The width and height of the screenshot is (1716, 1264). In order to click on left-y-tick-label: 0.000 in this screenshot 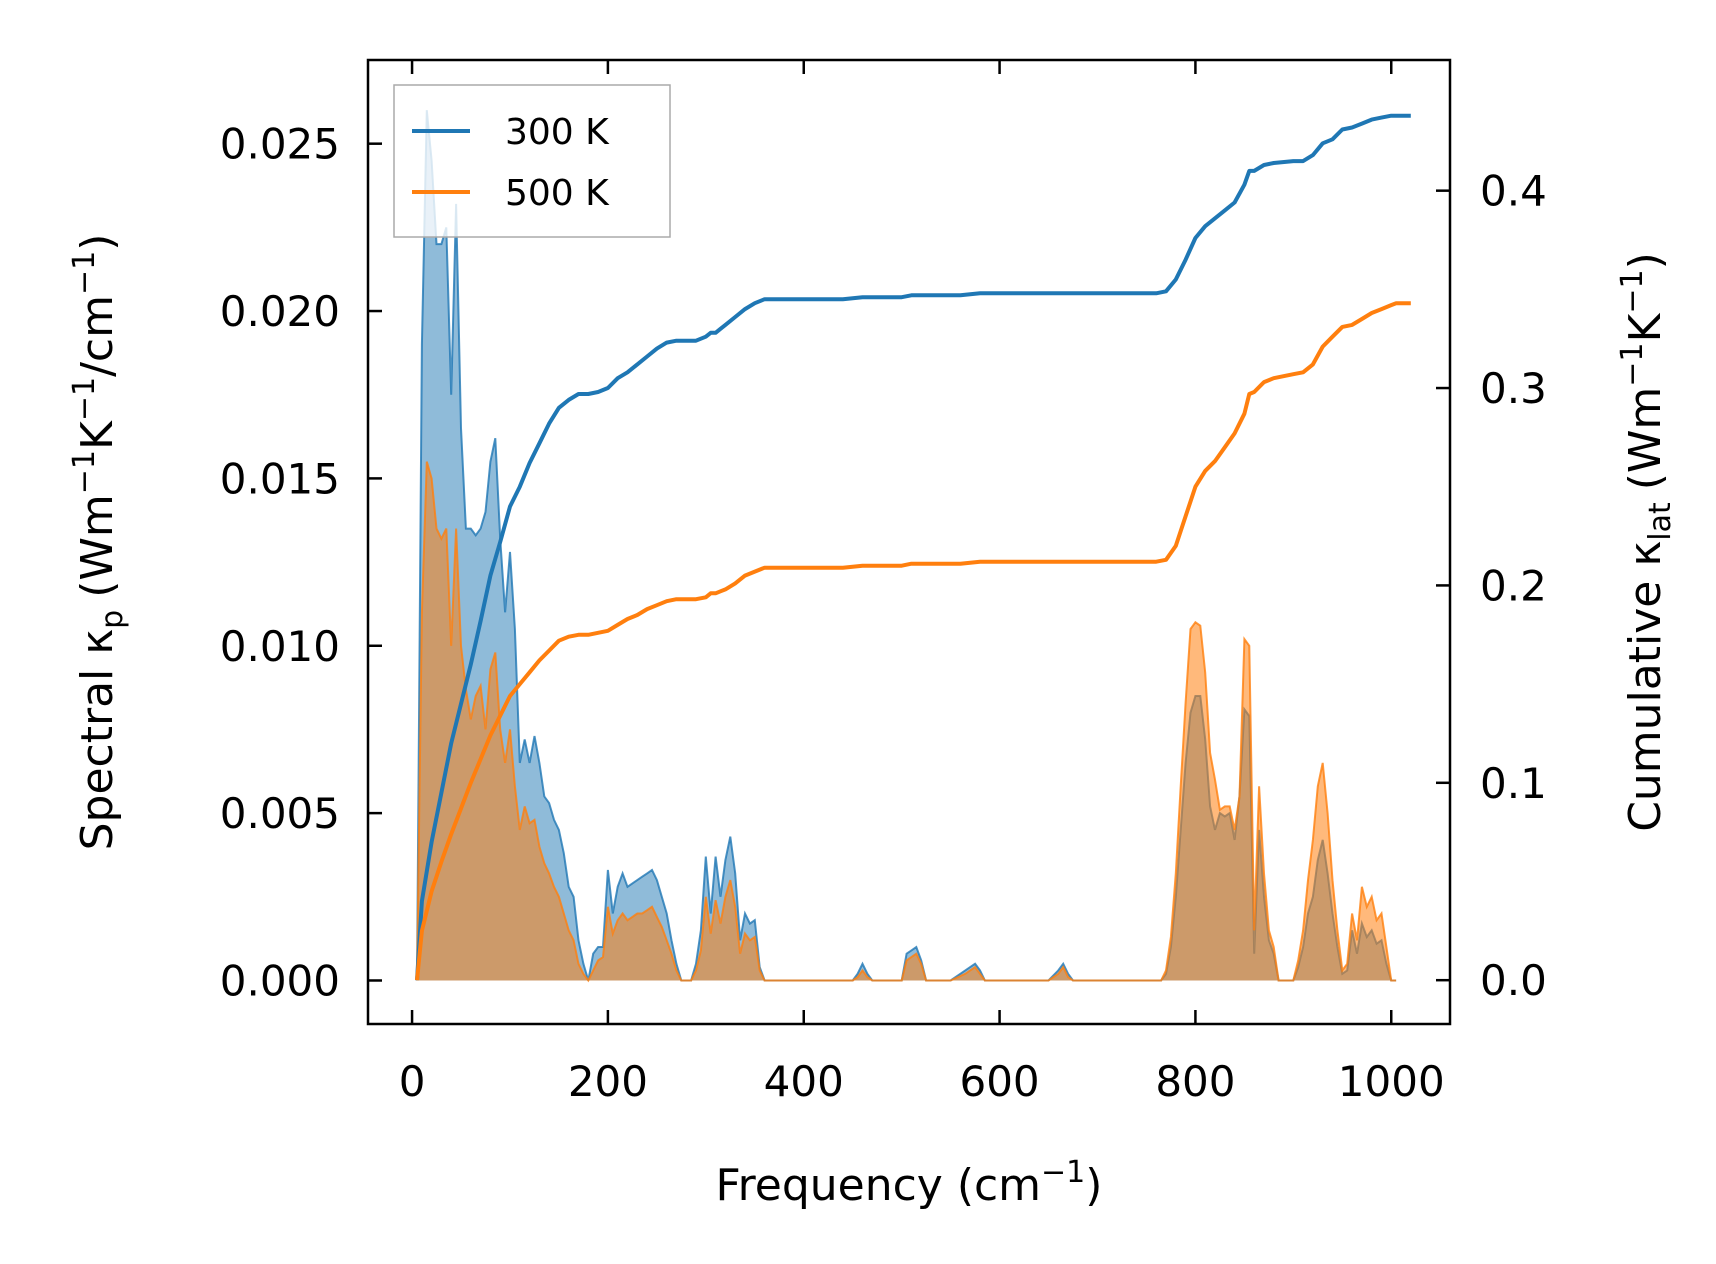, I will do `click(280, 980)`.